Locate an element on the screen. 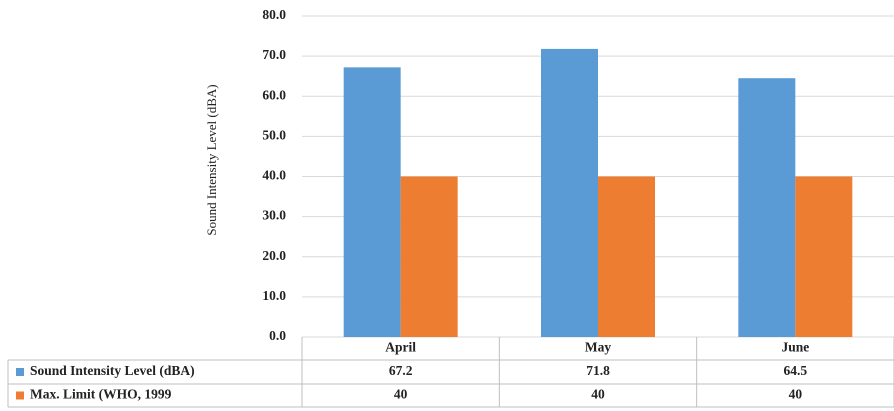  x-tick-label: May is located at coordinates (598, 347).